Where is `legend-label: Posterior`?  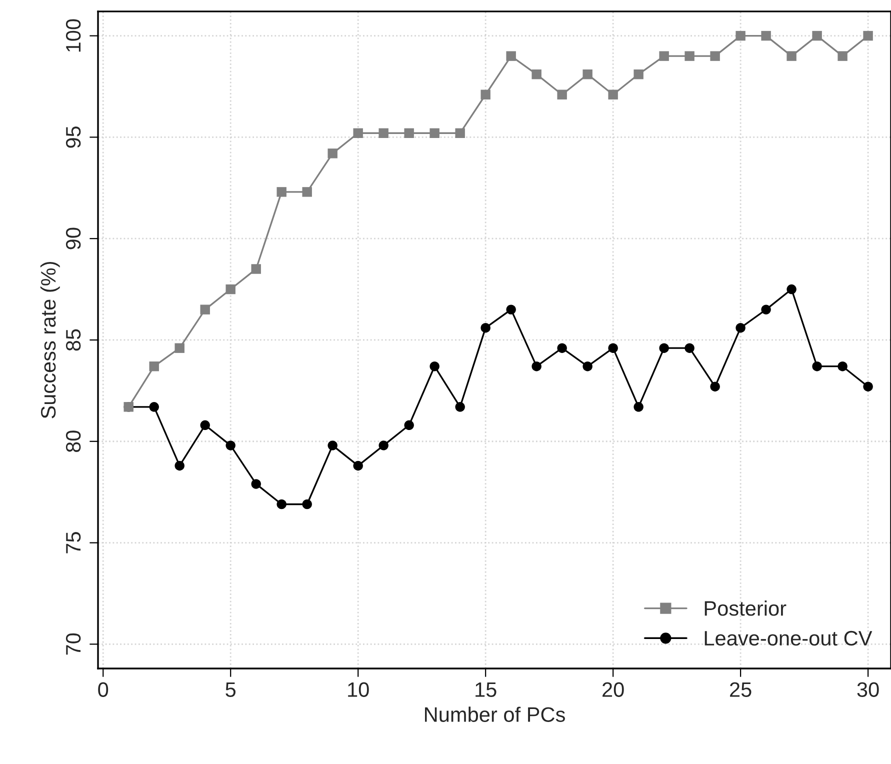
legend-label: Posterior is located at coordinates (745, 608).